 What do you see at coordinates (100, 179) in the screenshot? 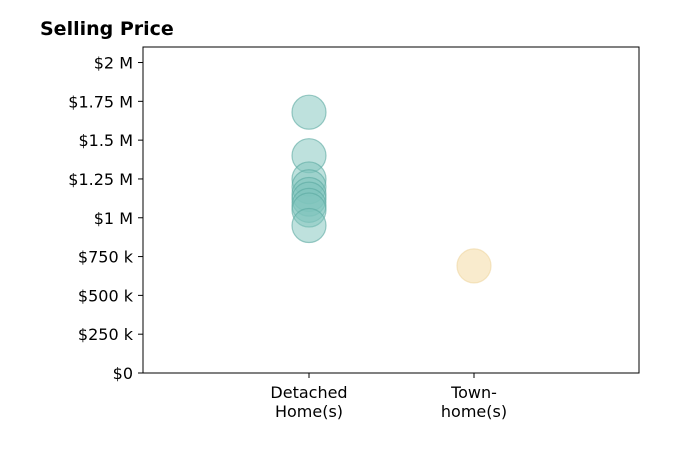
I see `y-tick-label: $1.25 M` at bounding box center [100, 179].